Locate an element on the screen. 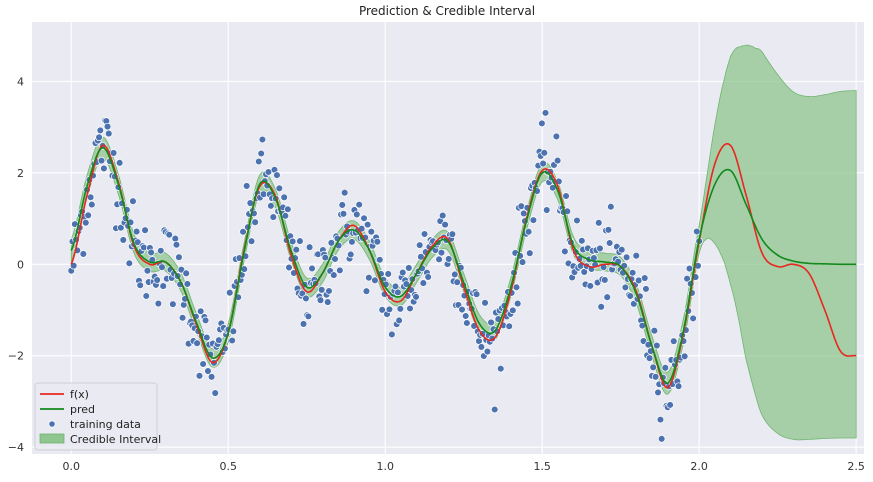 This screenshot has width=873, height=482. chart-title: Prediction & Credible Interval is located at coordinates (447, 11).